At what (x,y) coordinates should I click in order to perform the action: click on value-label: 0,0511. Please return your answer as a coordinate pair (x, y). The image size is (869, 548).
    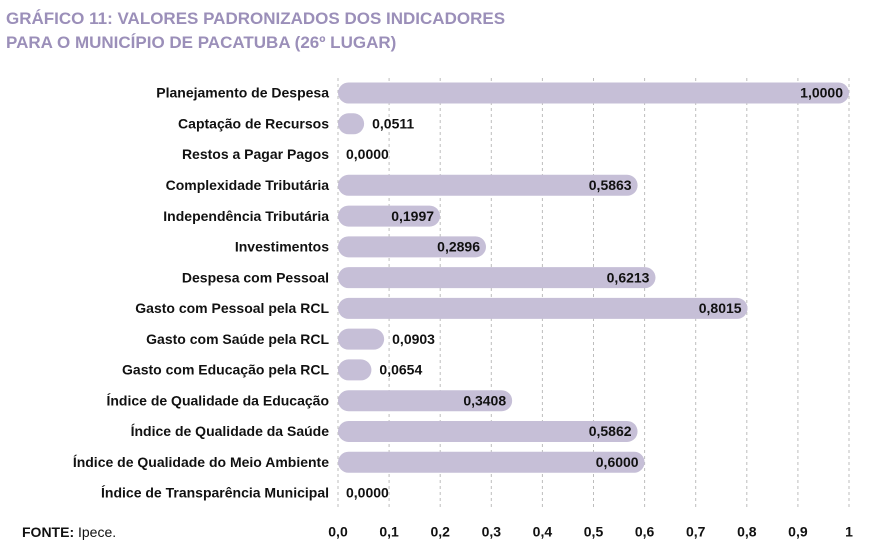
    Looking at the image, I should click on (393, 123).